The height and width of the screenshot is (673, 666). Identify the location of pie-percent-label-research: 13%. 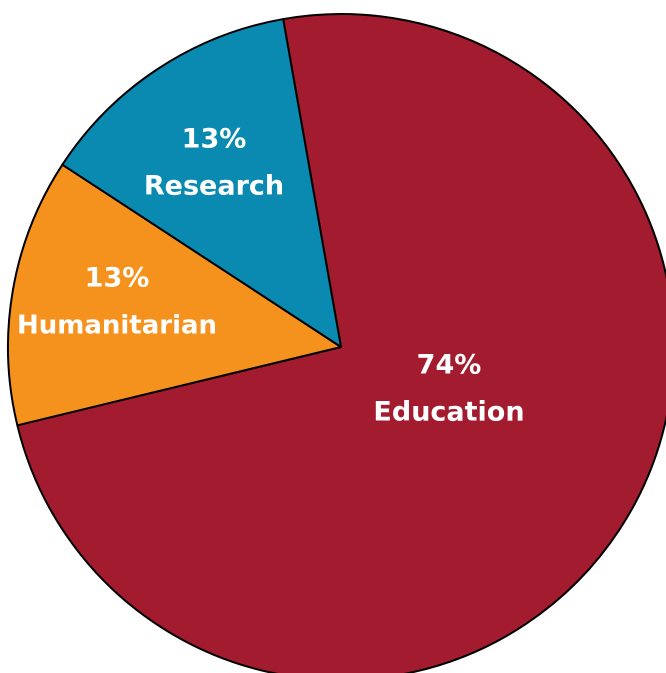
(214, 139).